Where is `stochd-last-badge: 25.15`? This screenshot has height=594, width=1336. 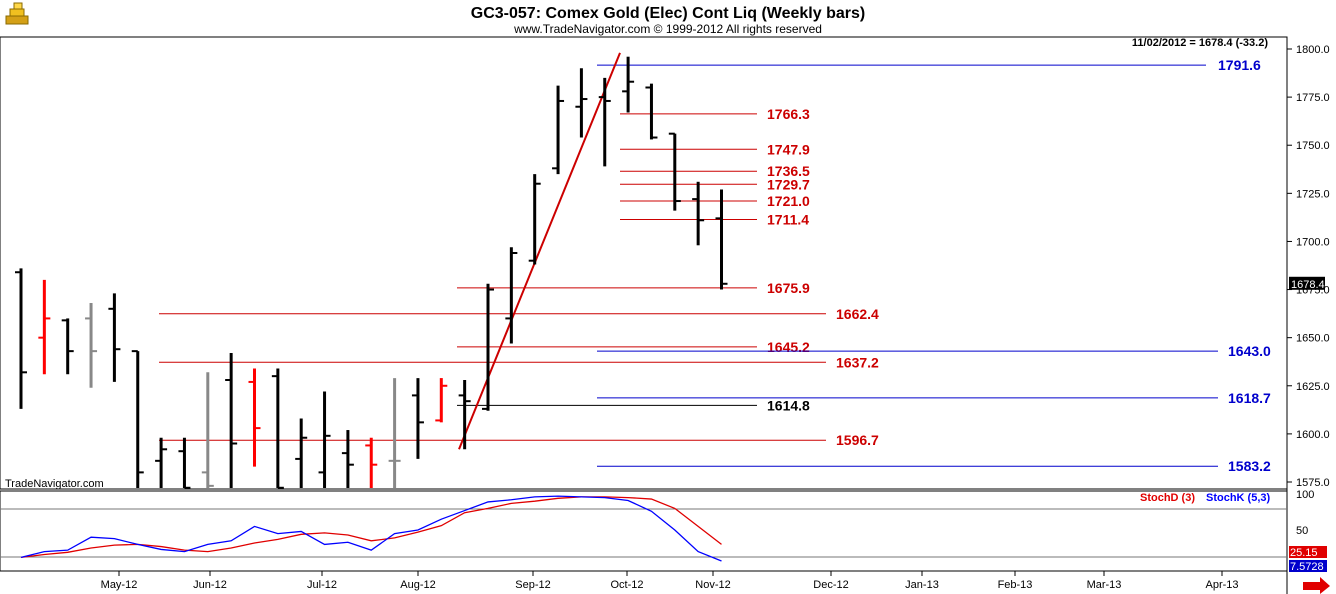 stochd-last-badge: 25.15 is located at coordinates (1308, 552).